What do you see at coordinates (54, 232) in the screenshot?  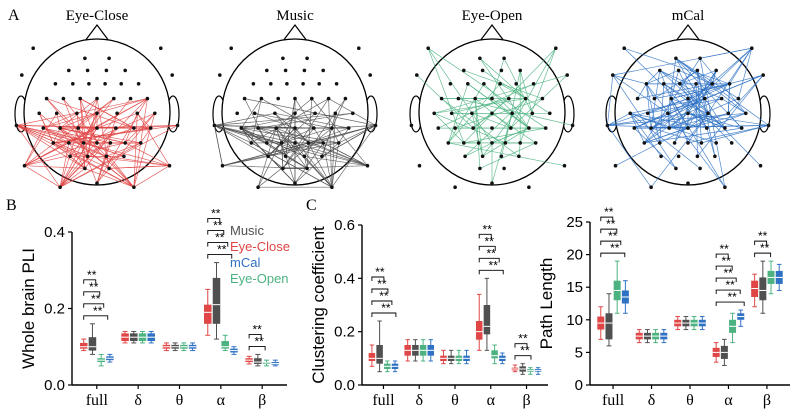 I see `y-tick-label: 0.4` at bounding box center [54, 232].